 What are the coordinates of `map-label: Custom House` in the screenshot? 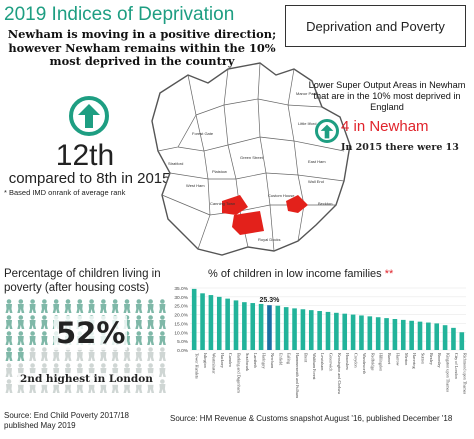 It's located at (281, 195).